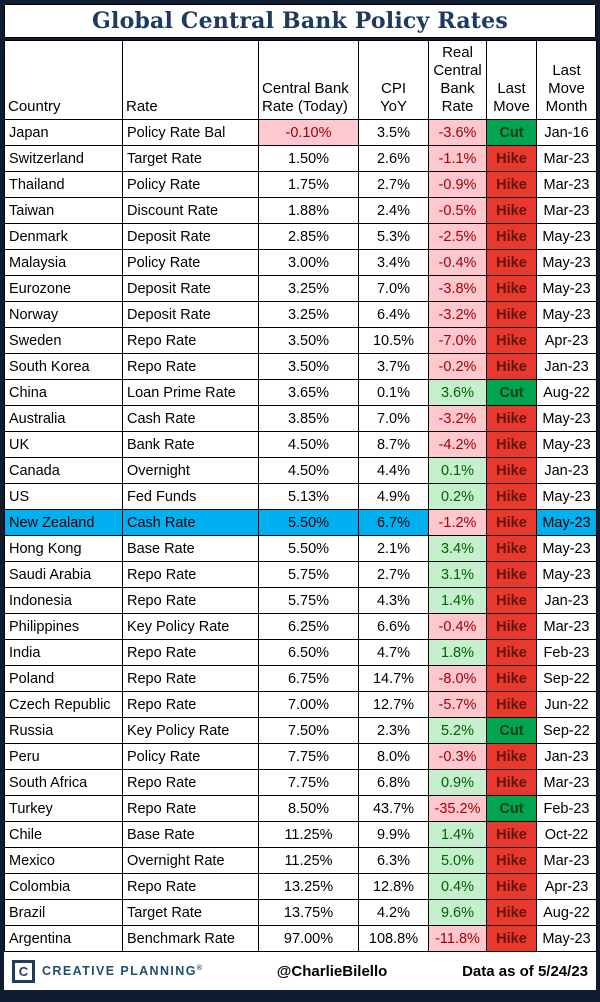 This screenshot has width=600, height=1002. What do you see at coordinates (63, 158) in the screenshot?
I see `cell-country: Switzerland` at bounding box center [63, 158].